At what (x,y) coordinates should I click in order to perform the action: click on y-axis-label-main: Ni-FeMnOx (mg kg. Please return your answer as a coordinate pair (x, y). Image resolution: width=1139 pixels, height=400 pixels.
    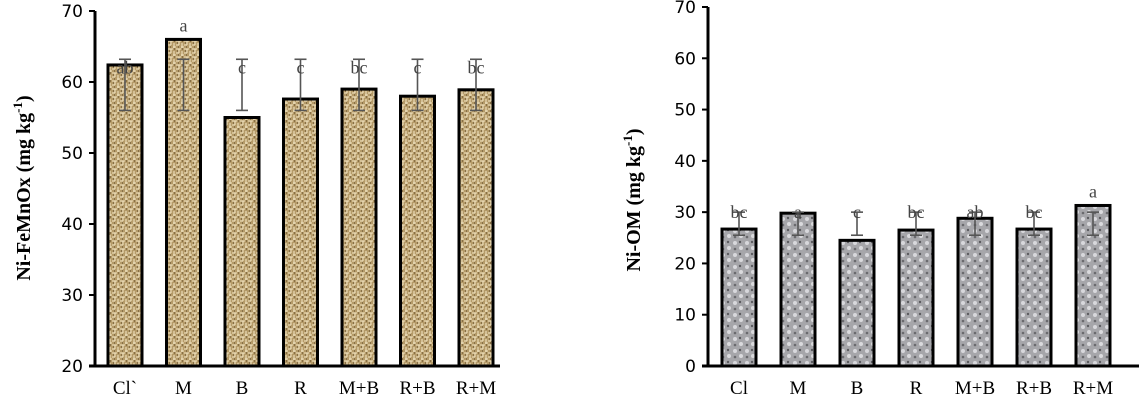
    Looking at the image, I should click on (24, 197).